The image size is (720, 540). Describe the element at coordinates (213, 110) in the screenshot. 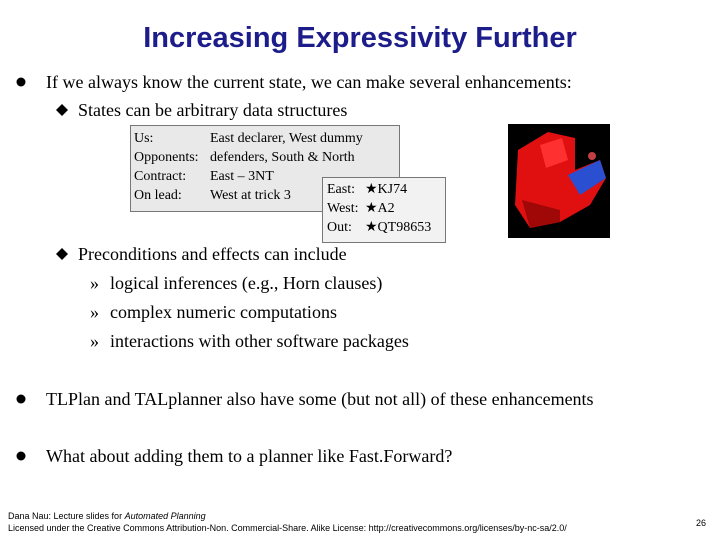

I see `sub-bullet-text: States can be arbitrary data structures` at that location.